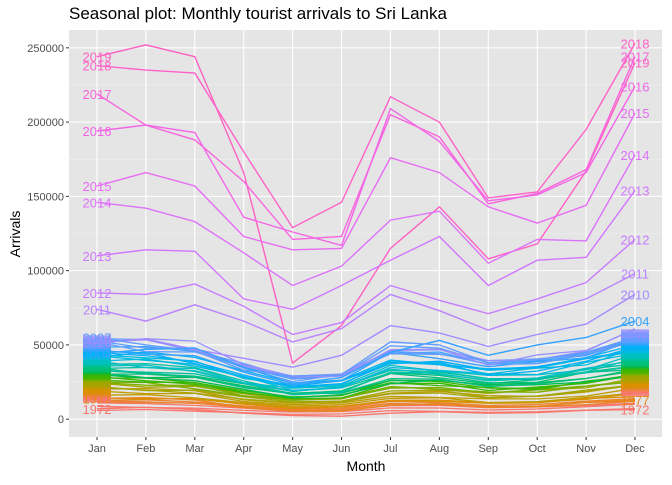 The height and width of the screenshot is (485, 672). Describe the element at coordinates (97, 354) in the screenshot. I see `series-label-start-2004: 2004` at that location.